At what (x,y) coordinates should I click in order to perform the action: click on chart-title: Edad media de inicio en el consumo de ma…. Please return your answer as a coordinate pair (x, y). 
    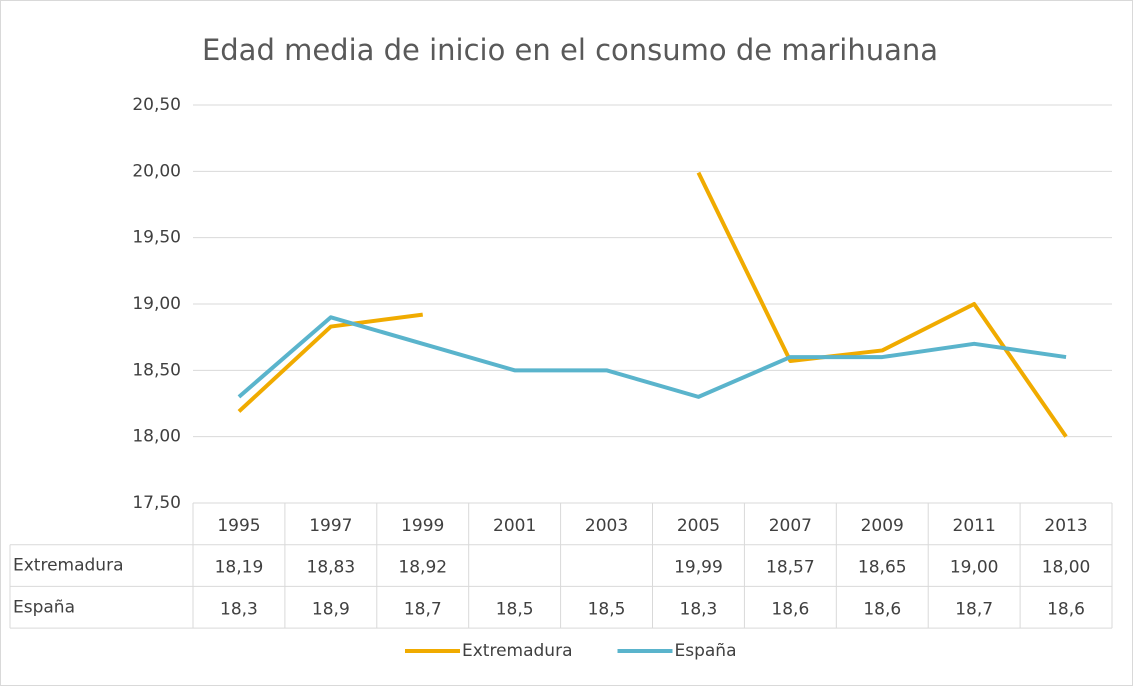
    Looking at the image, I should click on (570, 50).